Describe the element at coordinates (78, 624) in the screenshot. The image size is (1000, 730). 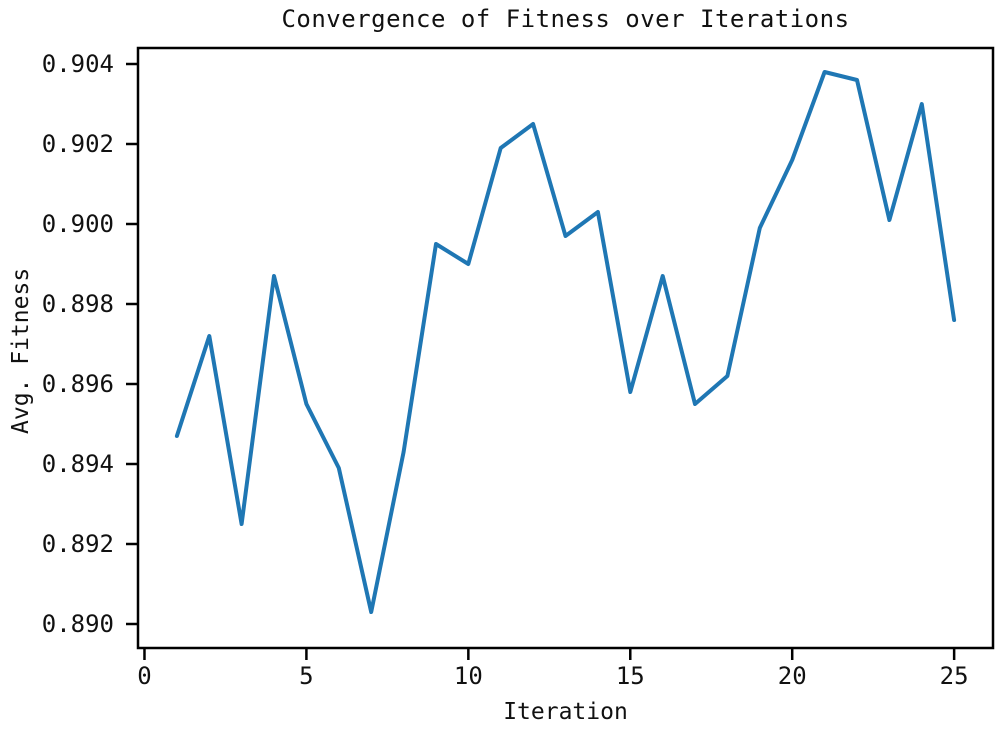
I see `y-tick-label: 0.890` at that location.